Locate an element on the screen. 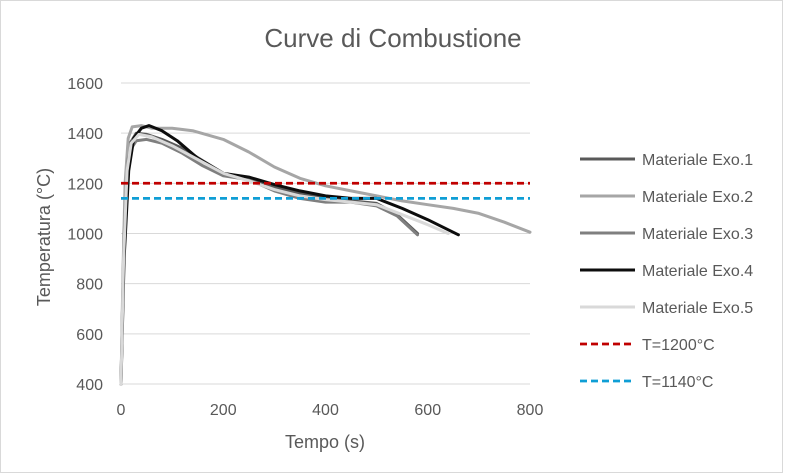 The image size is (785, 475). x-tick-label: 400 is located at coordinates (325, 410).